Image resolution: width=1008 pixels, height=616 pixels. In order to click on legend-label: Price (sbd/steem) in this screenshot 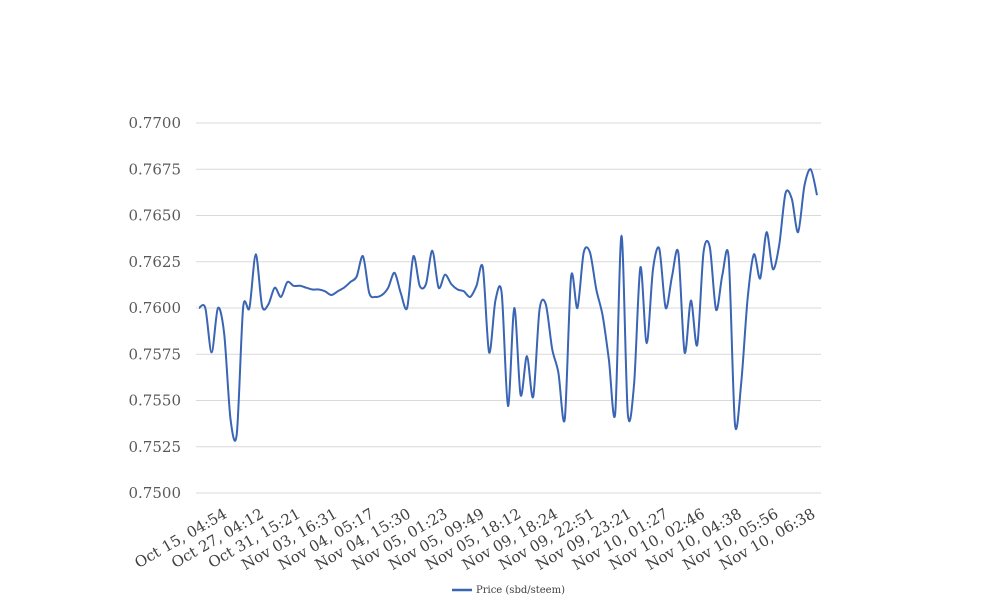, I will do `click(520, 590)`.